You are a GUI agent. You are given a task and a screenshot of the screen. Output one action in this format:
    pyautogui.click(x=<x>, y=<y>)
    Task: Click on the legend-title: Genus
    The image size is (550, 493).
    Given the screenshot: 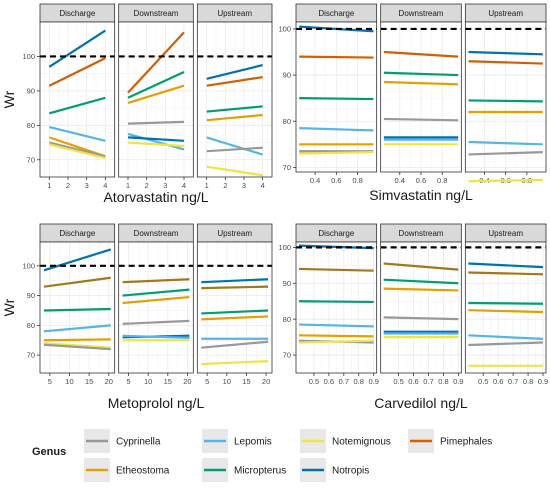 What is the action you would take?
    pyautogui.click(x=49, y=452)
    